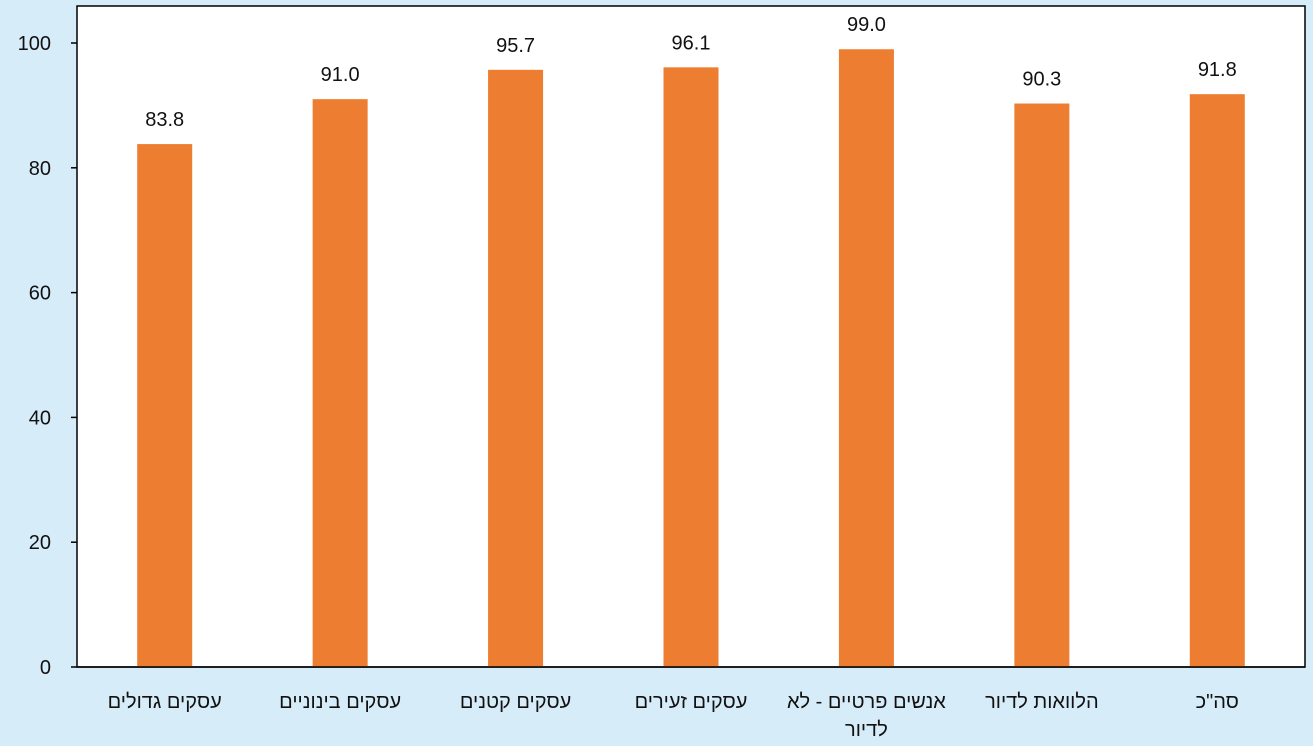  I want to click on x-category-label: אנשים פרטיים - לא לדיור, so click(866, 716).